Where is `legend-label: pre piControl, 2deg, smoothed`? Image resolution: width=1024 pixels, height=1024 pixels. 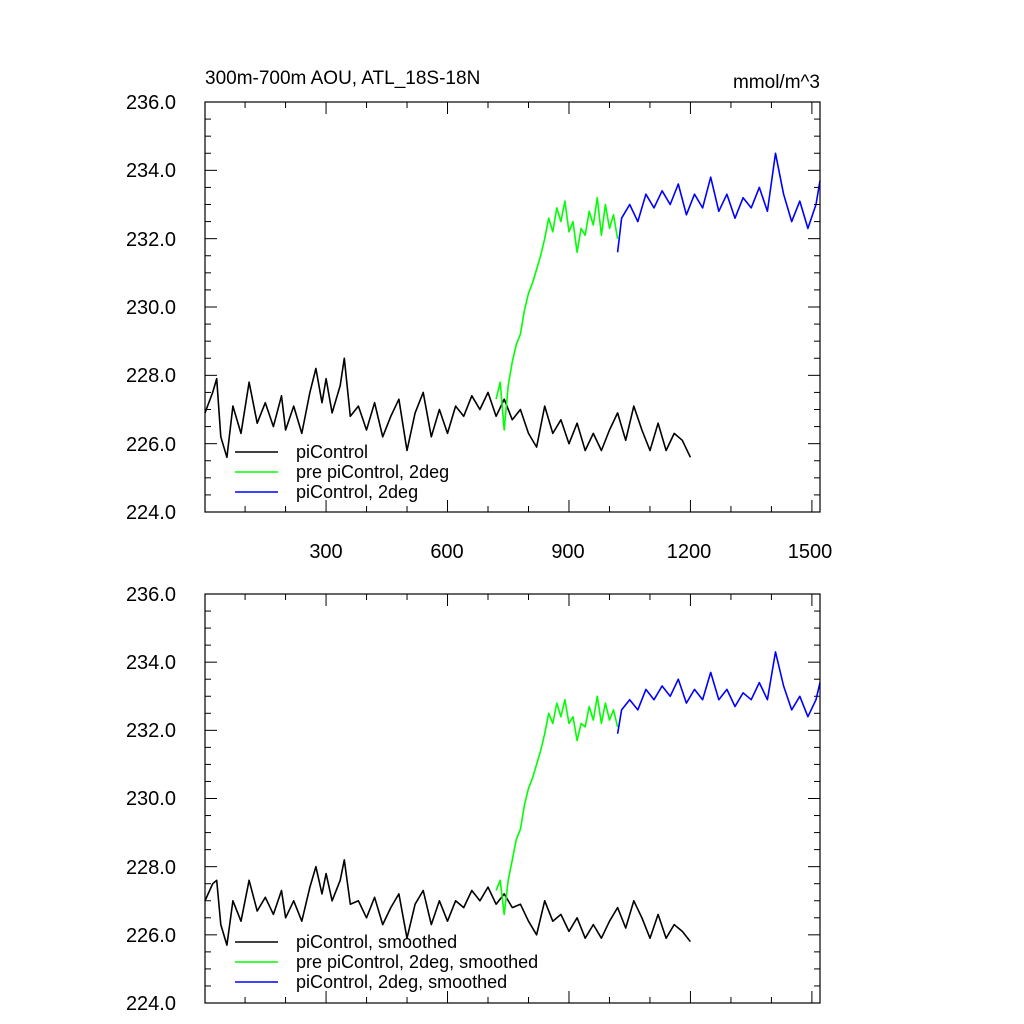
legend-label: pre piControl, 2deg, smoothed is located at coordinates (417, 962).